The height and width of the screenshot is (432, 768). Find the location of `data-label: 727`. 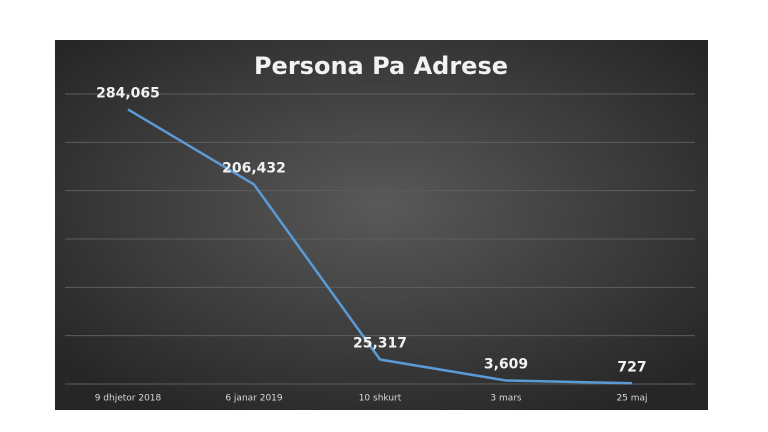

data-label: 727 is located at coordinates (631, 367).